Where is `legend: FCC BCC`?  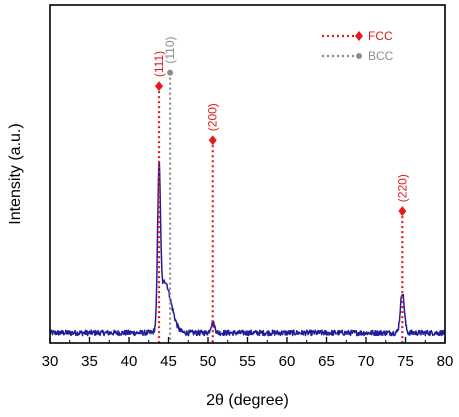
legend: FCC BCC is located at coordinates (358, 46).